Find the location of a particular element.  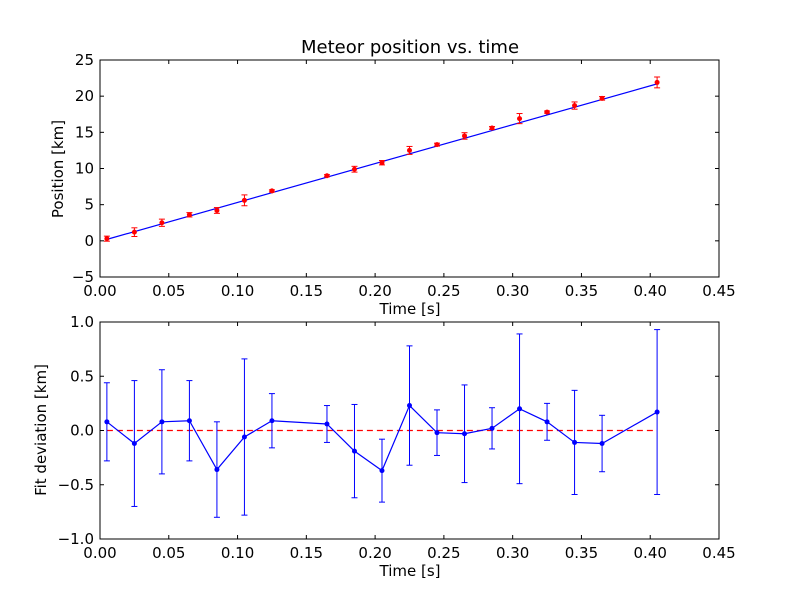

y-axis-label: Position [km] is located at coordinates (58, 169).